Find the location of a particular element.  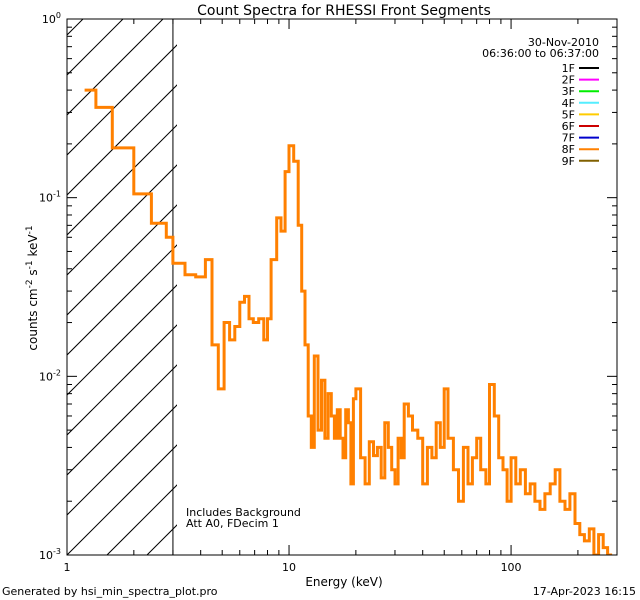

chart-title: Count Spectra for RHESSI Front Segments is located at coordinates (344, 11).